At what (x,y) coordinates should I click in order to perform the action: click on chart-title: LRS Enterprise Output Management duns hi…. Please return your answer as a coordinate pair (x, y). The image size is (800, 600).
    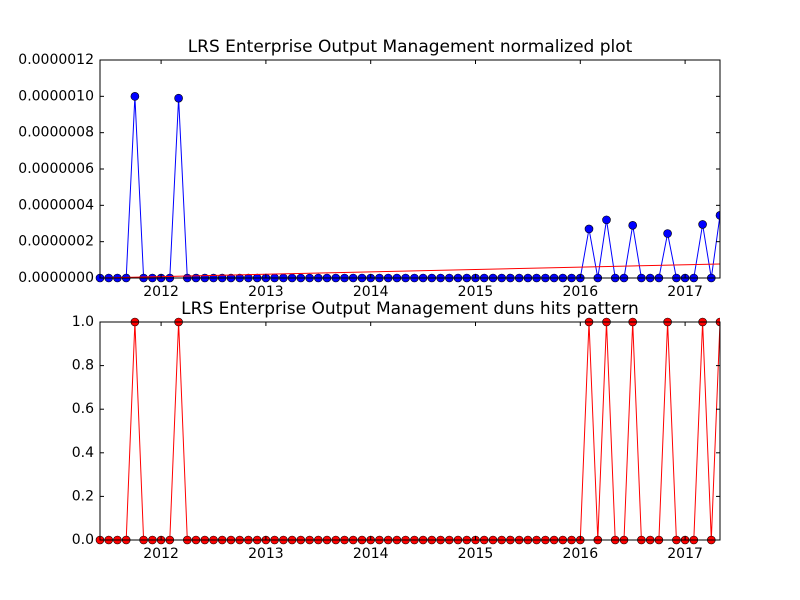
    Looking at the image, I should click on (410, 309).